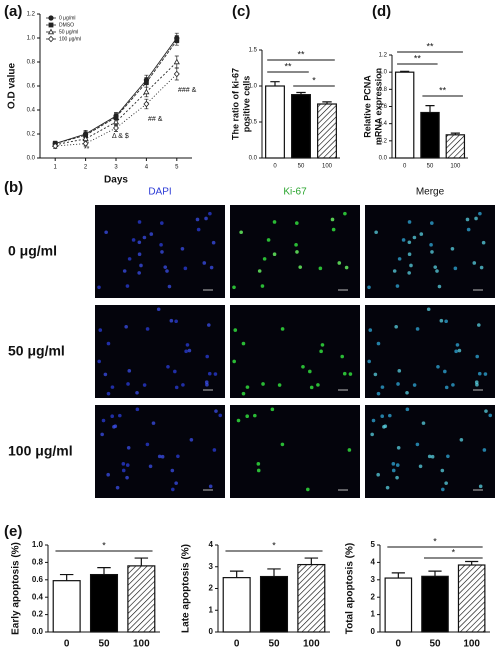  Describe the element at coordinates (211, 566) in the screenshot. I see `y-tick-label: 3` at that location.